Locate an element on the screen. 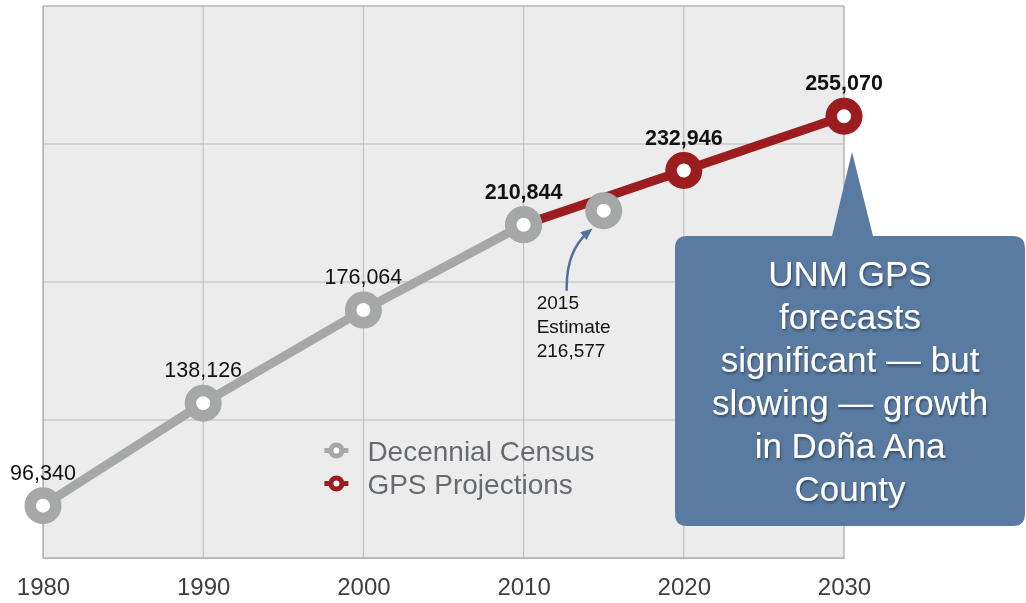  data-label: 210,844 is located at coordinates (523, 191).